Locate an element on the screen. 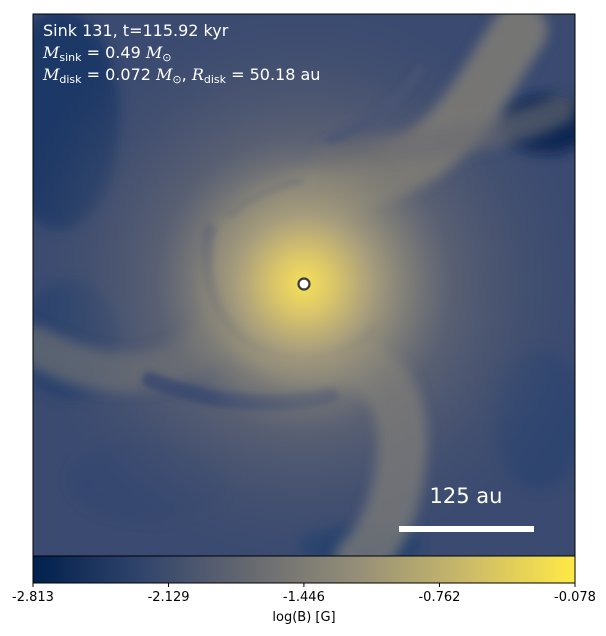 This screenshot has width=606, height=636. r-disk-symbol: R is located at coordinates (197, 74).